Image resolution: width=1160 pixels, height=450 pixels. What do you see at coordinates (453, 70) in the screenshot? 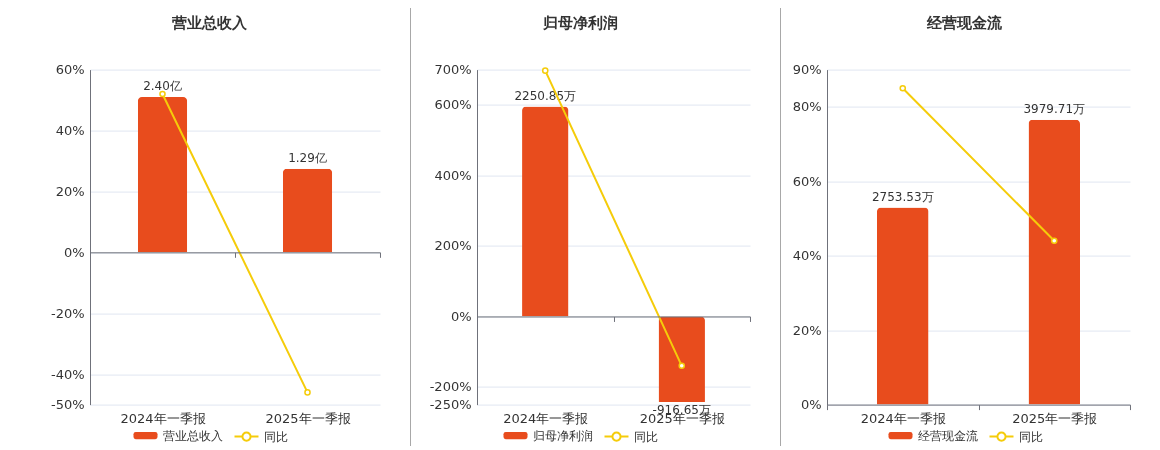
I see `y-tick-label: 700%` at bounding box center [453, 70].